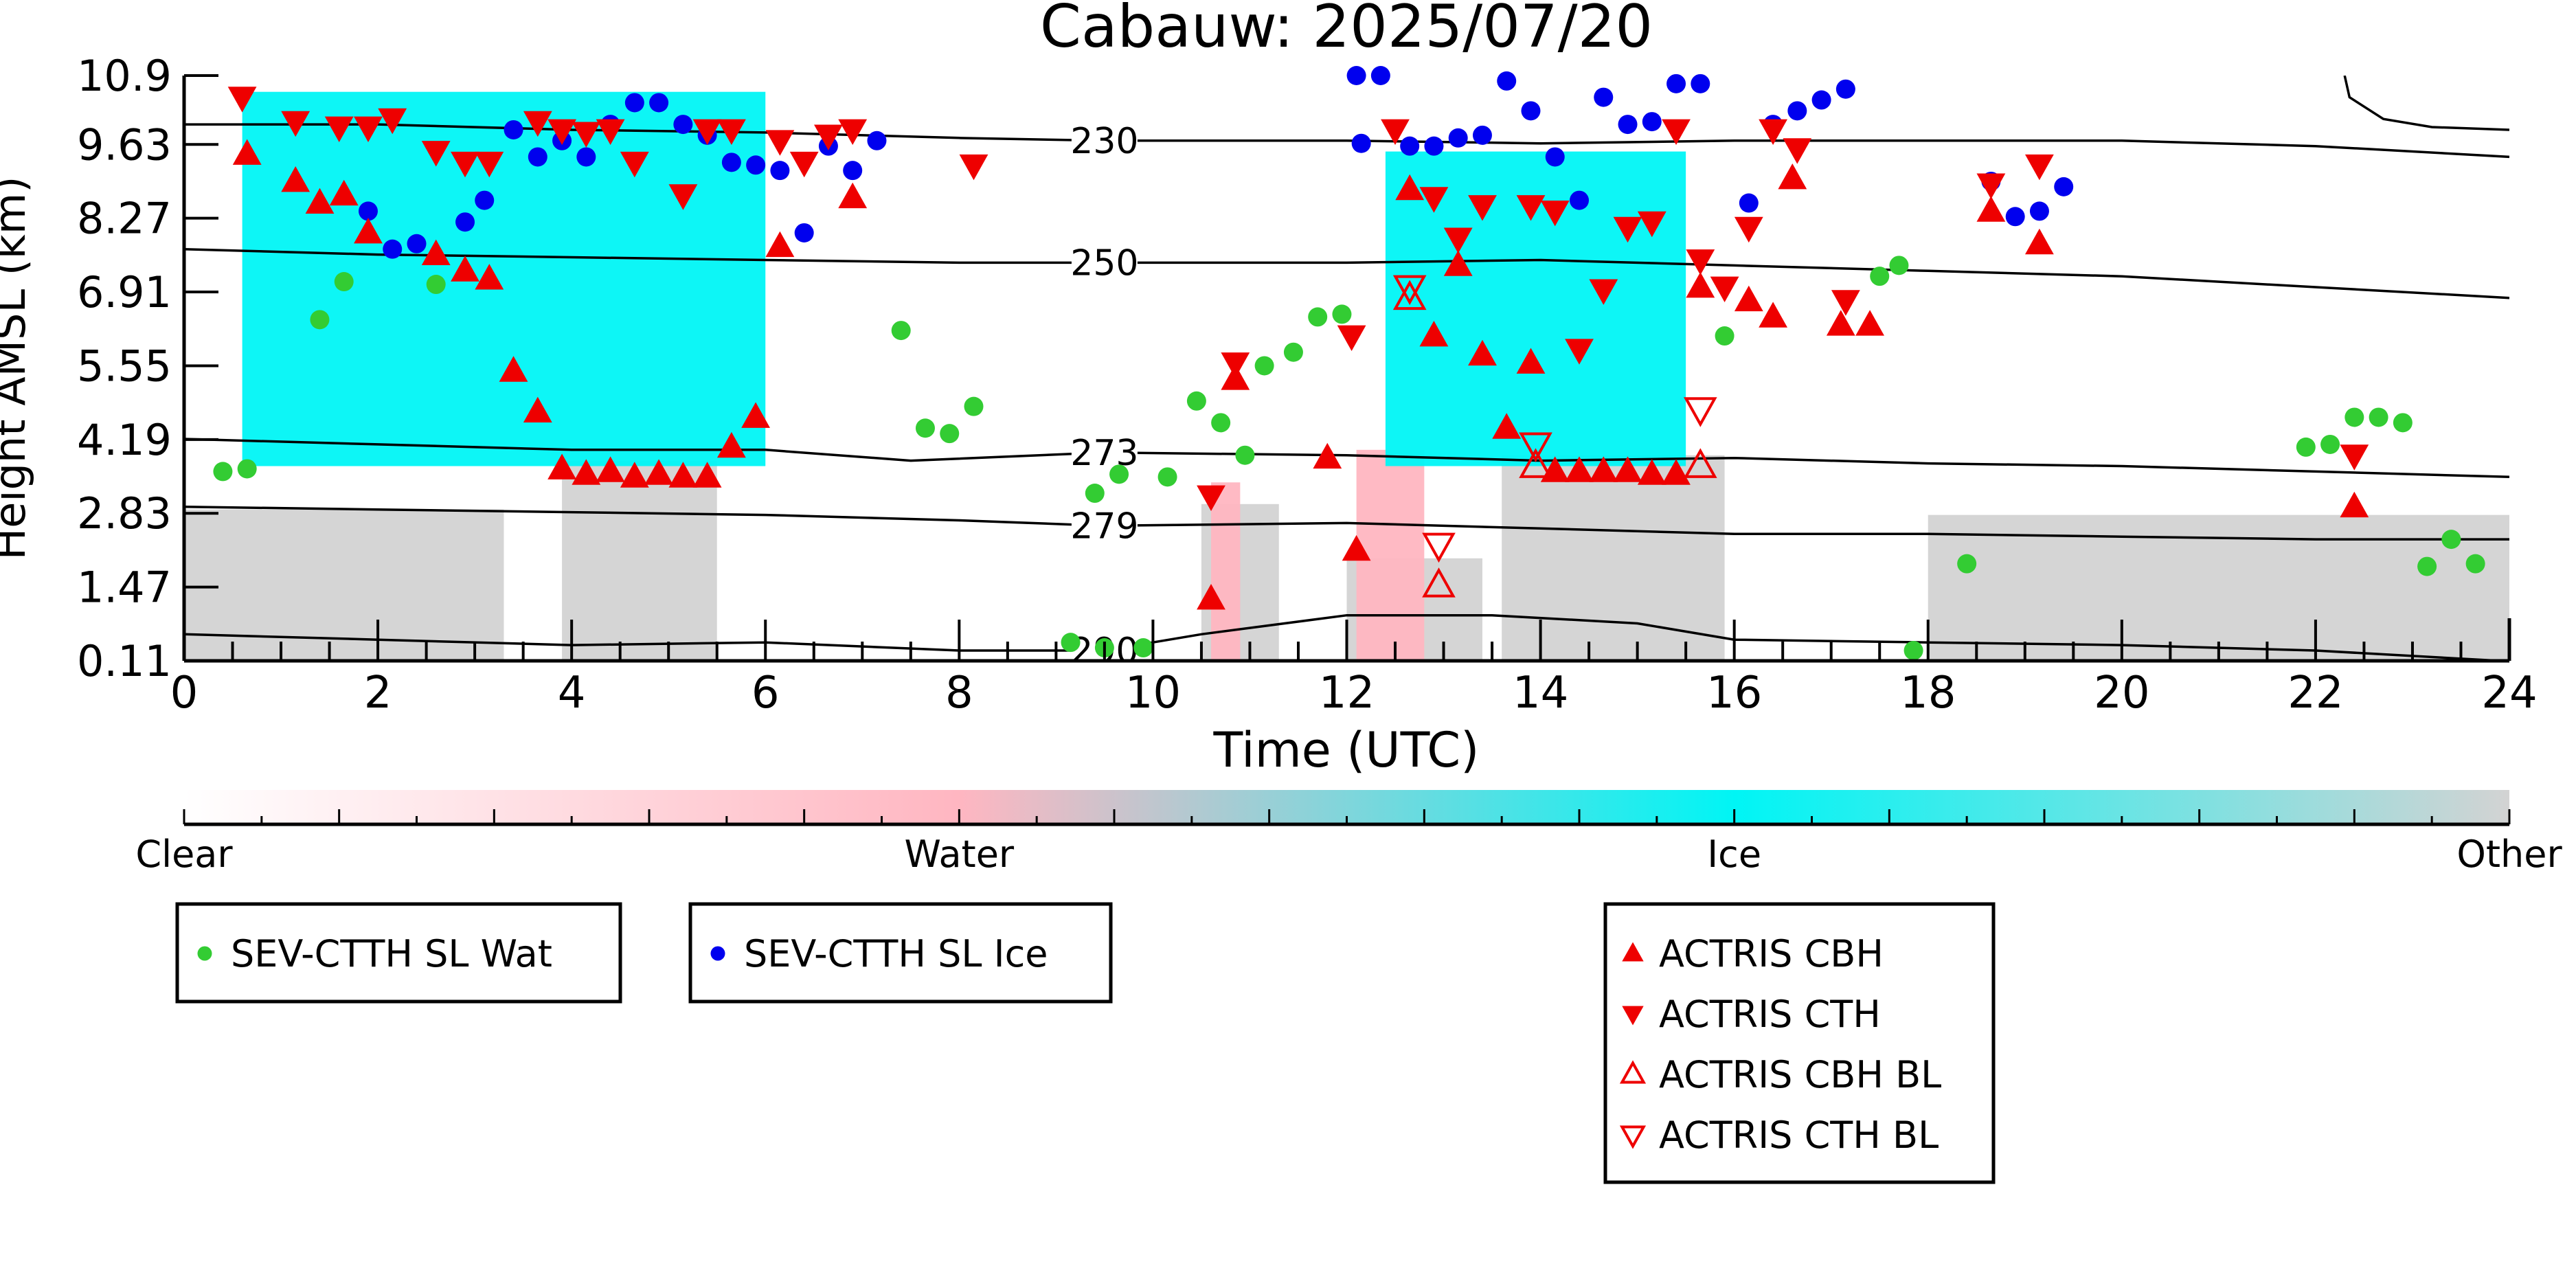  Describe the element at coordinates (1613, 558) in the screenshot. I see `region-other` at that location.